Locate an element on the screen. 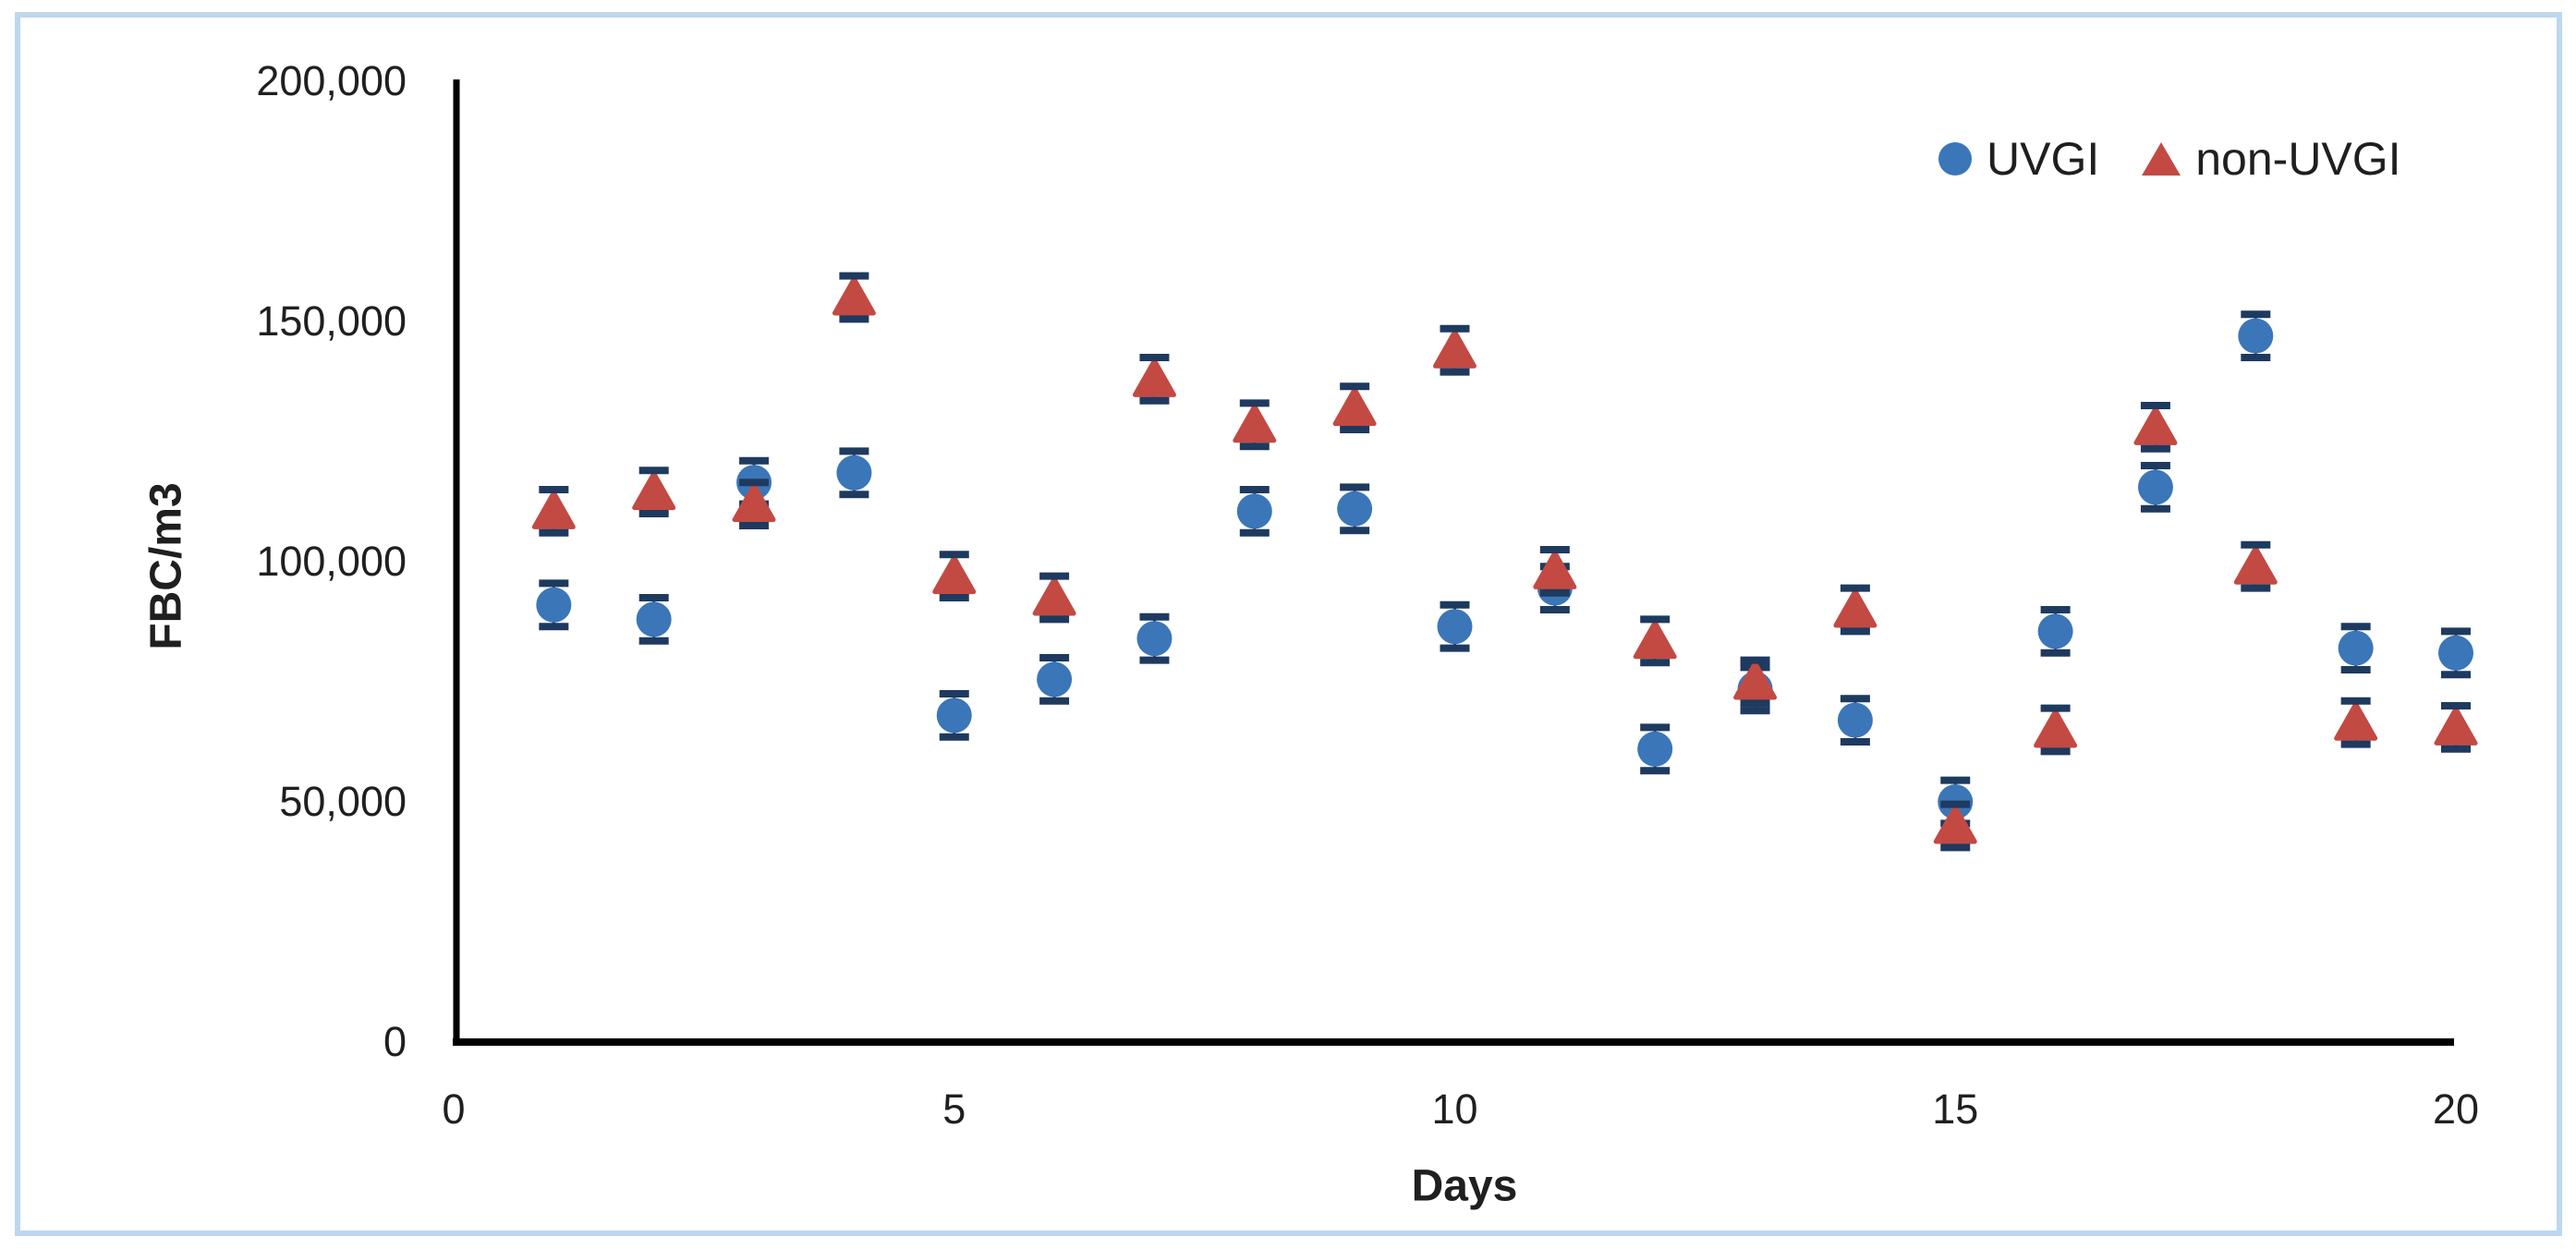 This screenshot has height=1249, width=2576. y-axis-title: FBC/m3 is located at coordinates (166, 566).